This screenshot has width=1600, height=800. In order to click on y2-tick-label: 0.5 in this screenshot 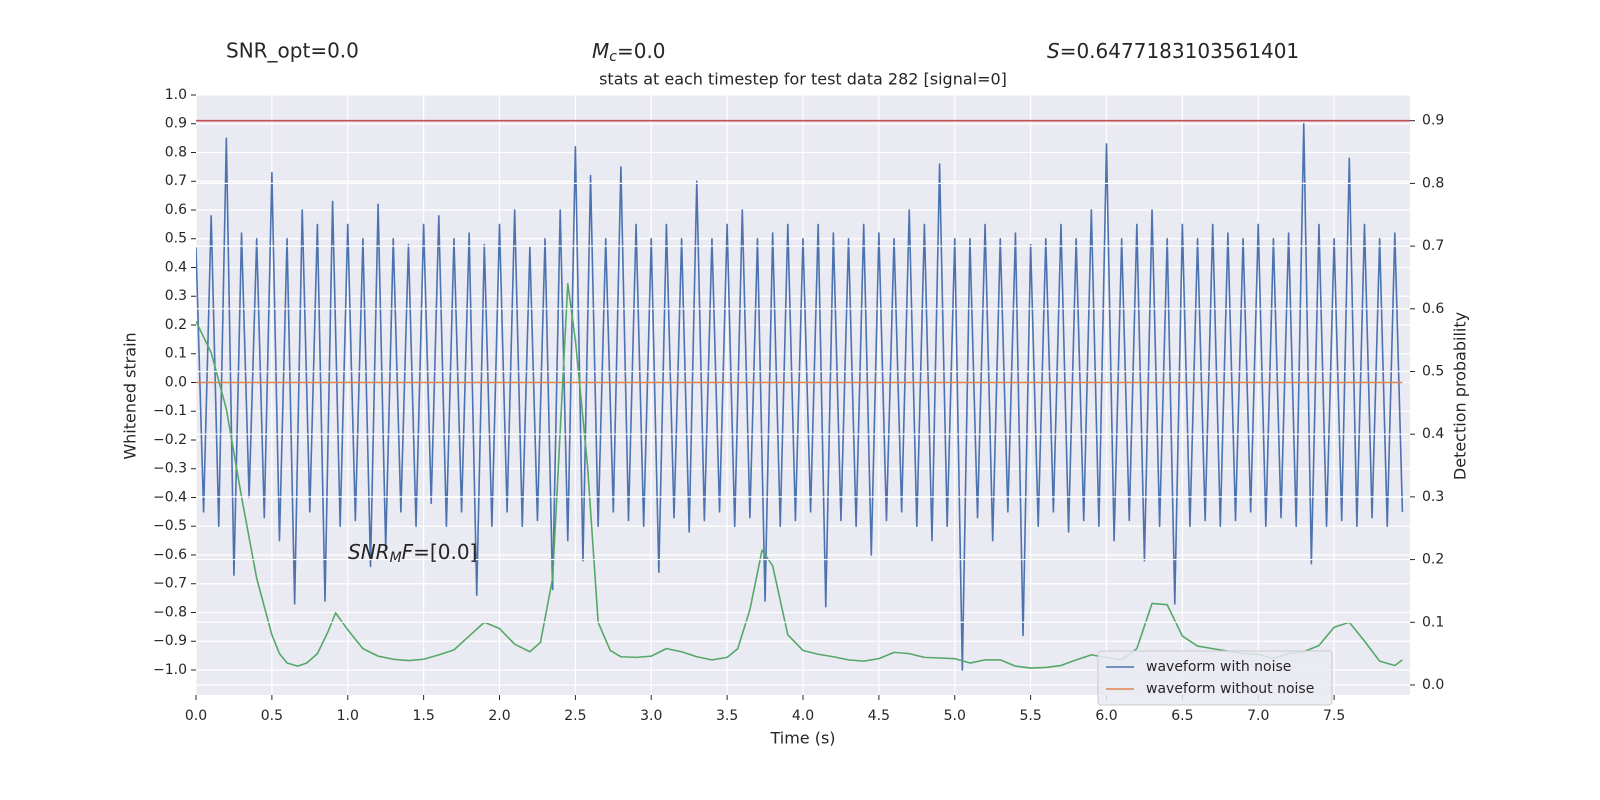, I will do `click(1433, 371)`.